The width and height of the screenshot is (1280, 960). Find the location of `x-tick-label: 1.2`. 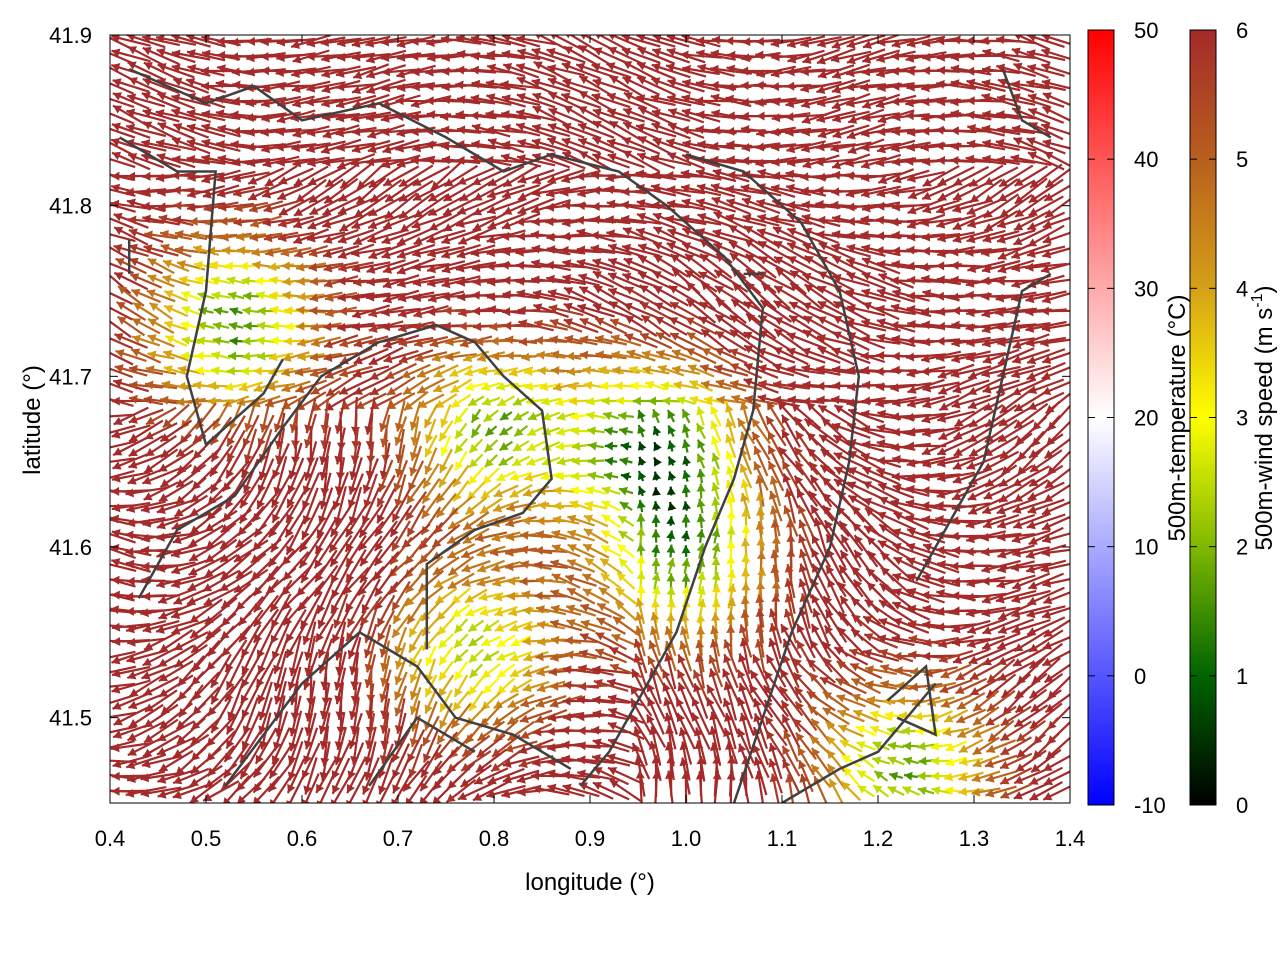

x-tick-label: 1.2 is located at coordinates (878, 838).